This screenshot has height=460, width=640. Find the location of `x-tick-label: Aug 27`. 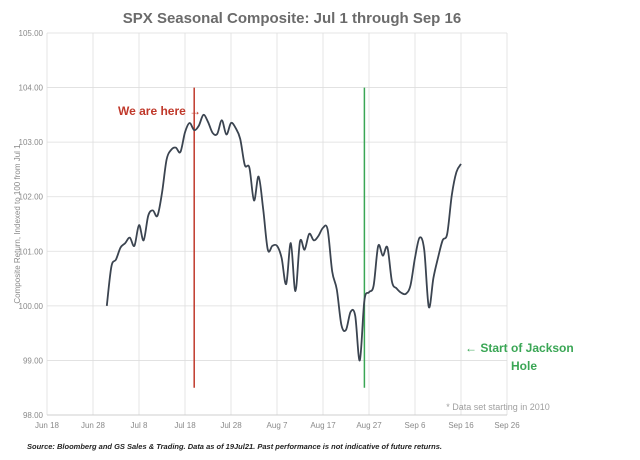

x-tick-label: Aug 27 is located at coordinates (369, 425).